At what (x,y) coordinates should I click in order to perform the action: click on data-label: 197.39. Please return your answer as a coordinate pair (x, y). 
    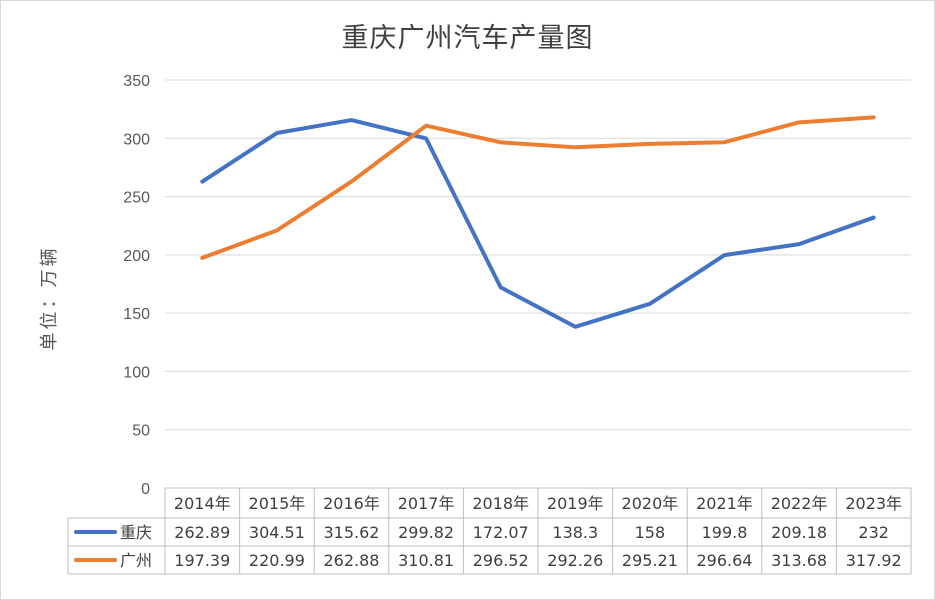
    Looking at the image, I should click on (202, 560).